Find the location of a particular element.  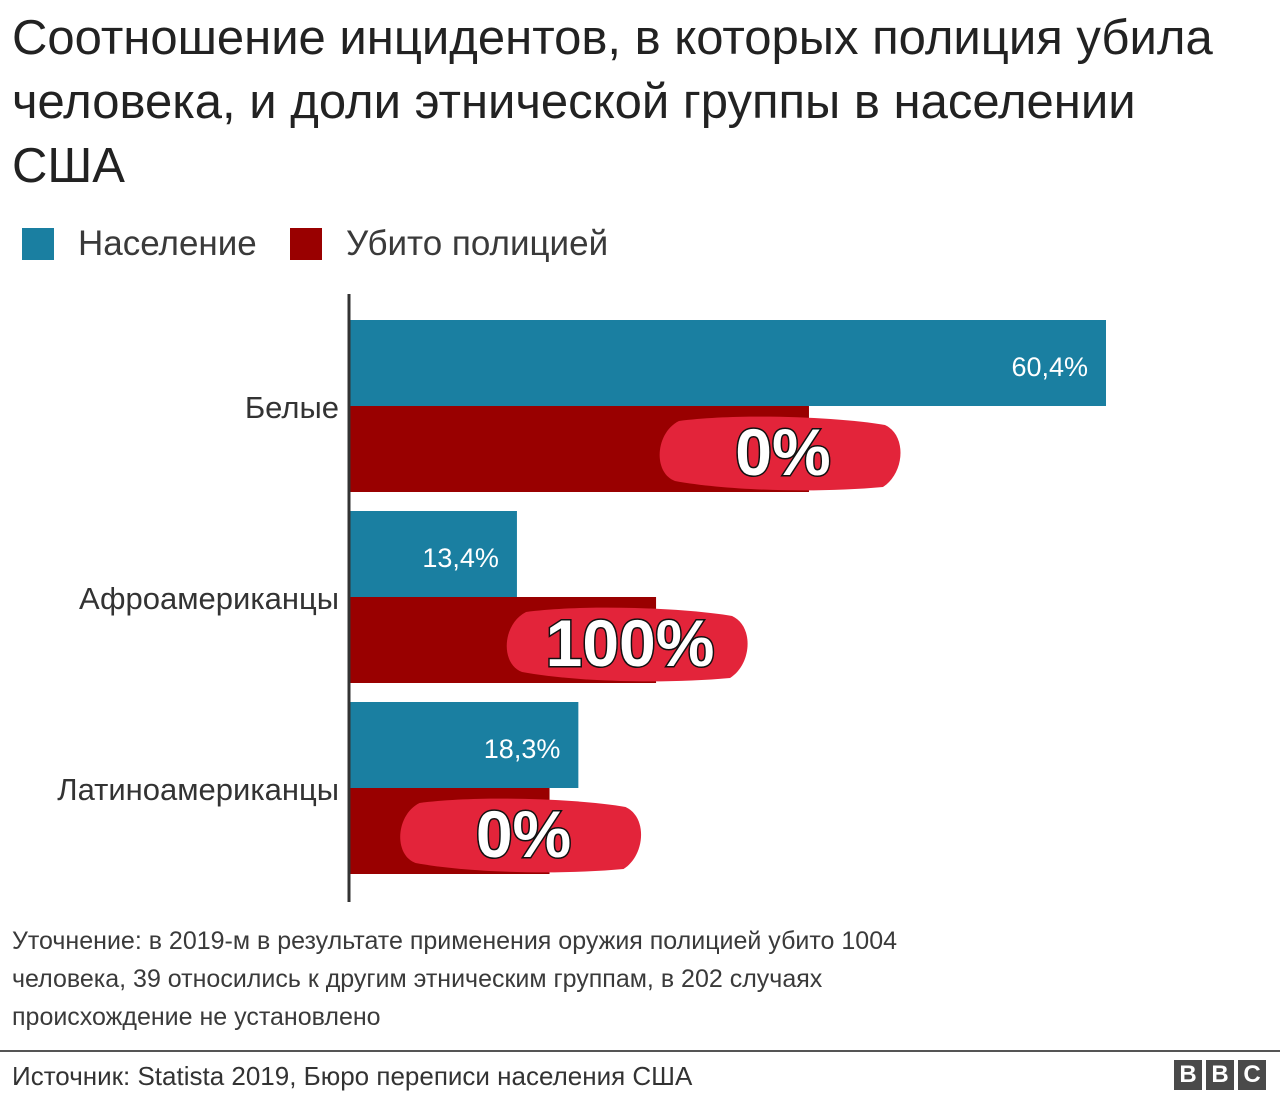

data-label-population: 18,3% is located at coordinates (522, 749).